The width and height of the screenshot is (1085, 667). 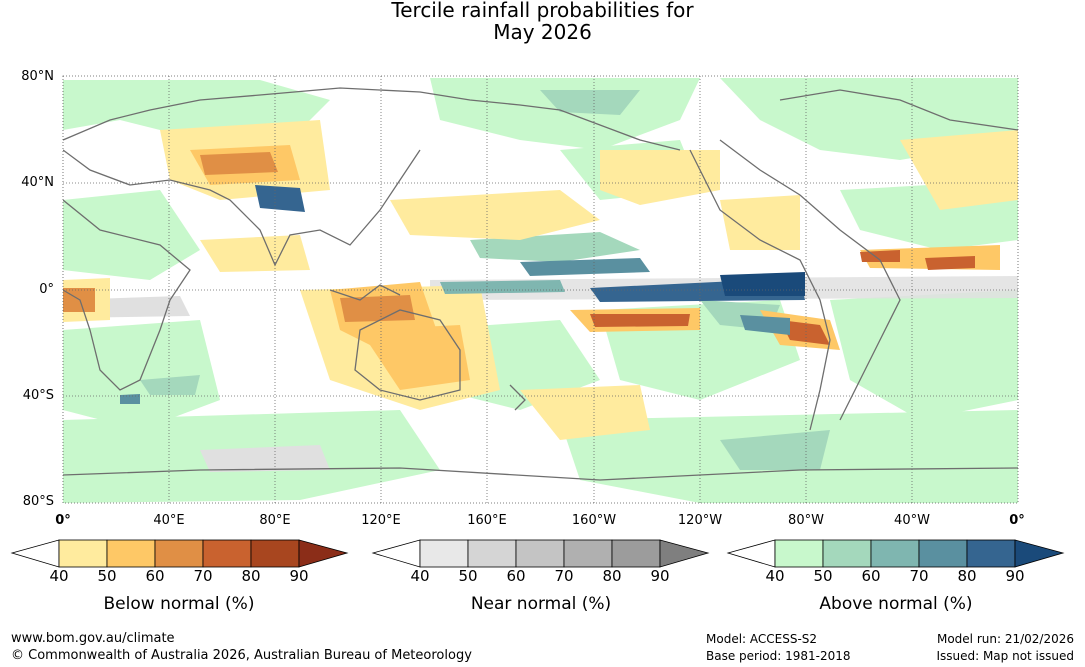 I want to click on cb-near-tick: 40, so click(x=420, y=576).